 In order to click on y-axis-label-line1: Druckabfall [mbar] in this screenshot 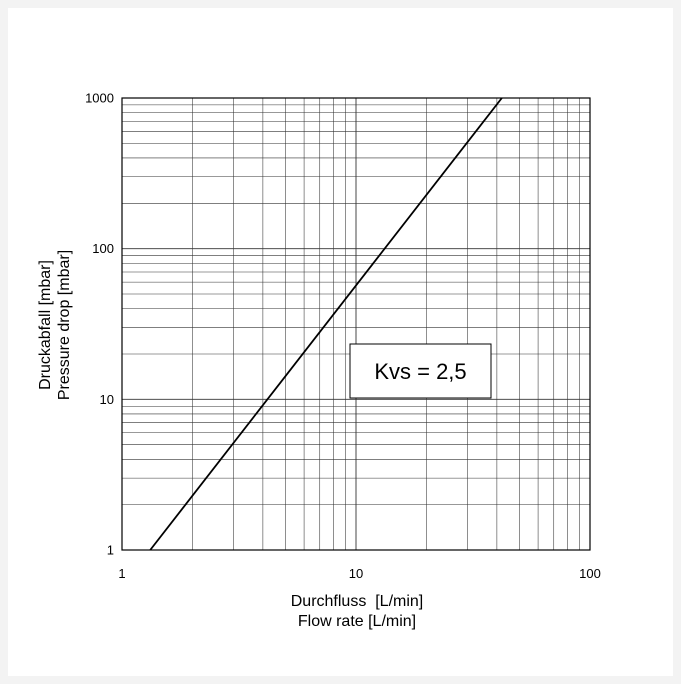, I will do `click(45, 325)`.